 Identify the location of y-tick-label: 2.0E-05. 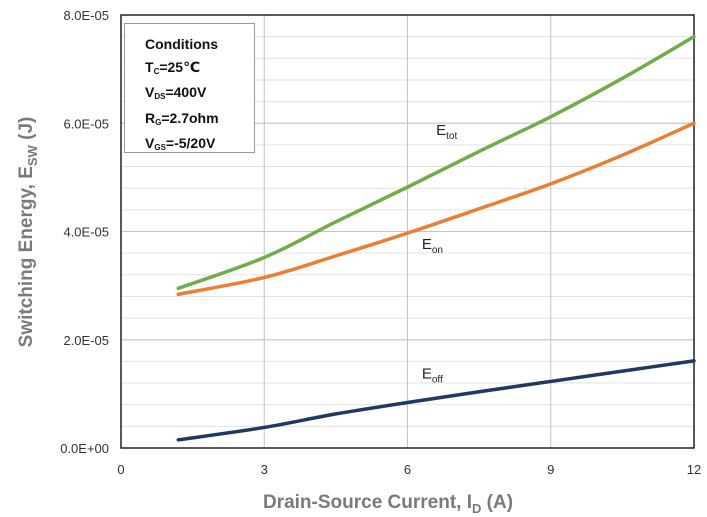
(86, 340).